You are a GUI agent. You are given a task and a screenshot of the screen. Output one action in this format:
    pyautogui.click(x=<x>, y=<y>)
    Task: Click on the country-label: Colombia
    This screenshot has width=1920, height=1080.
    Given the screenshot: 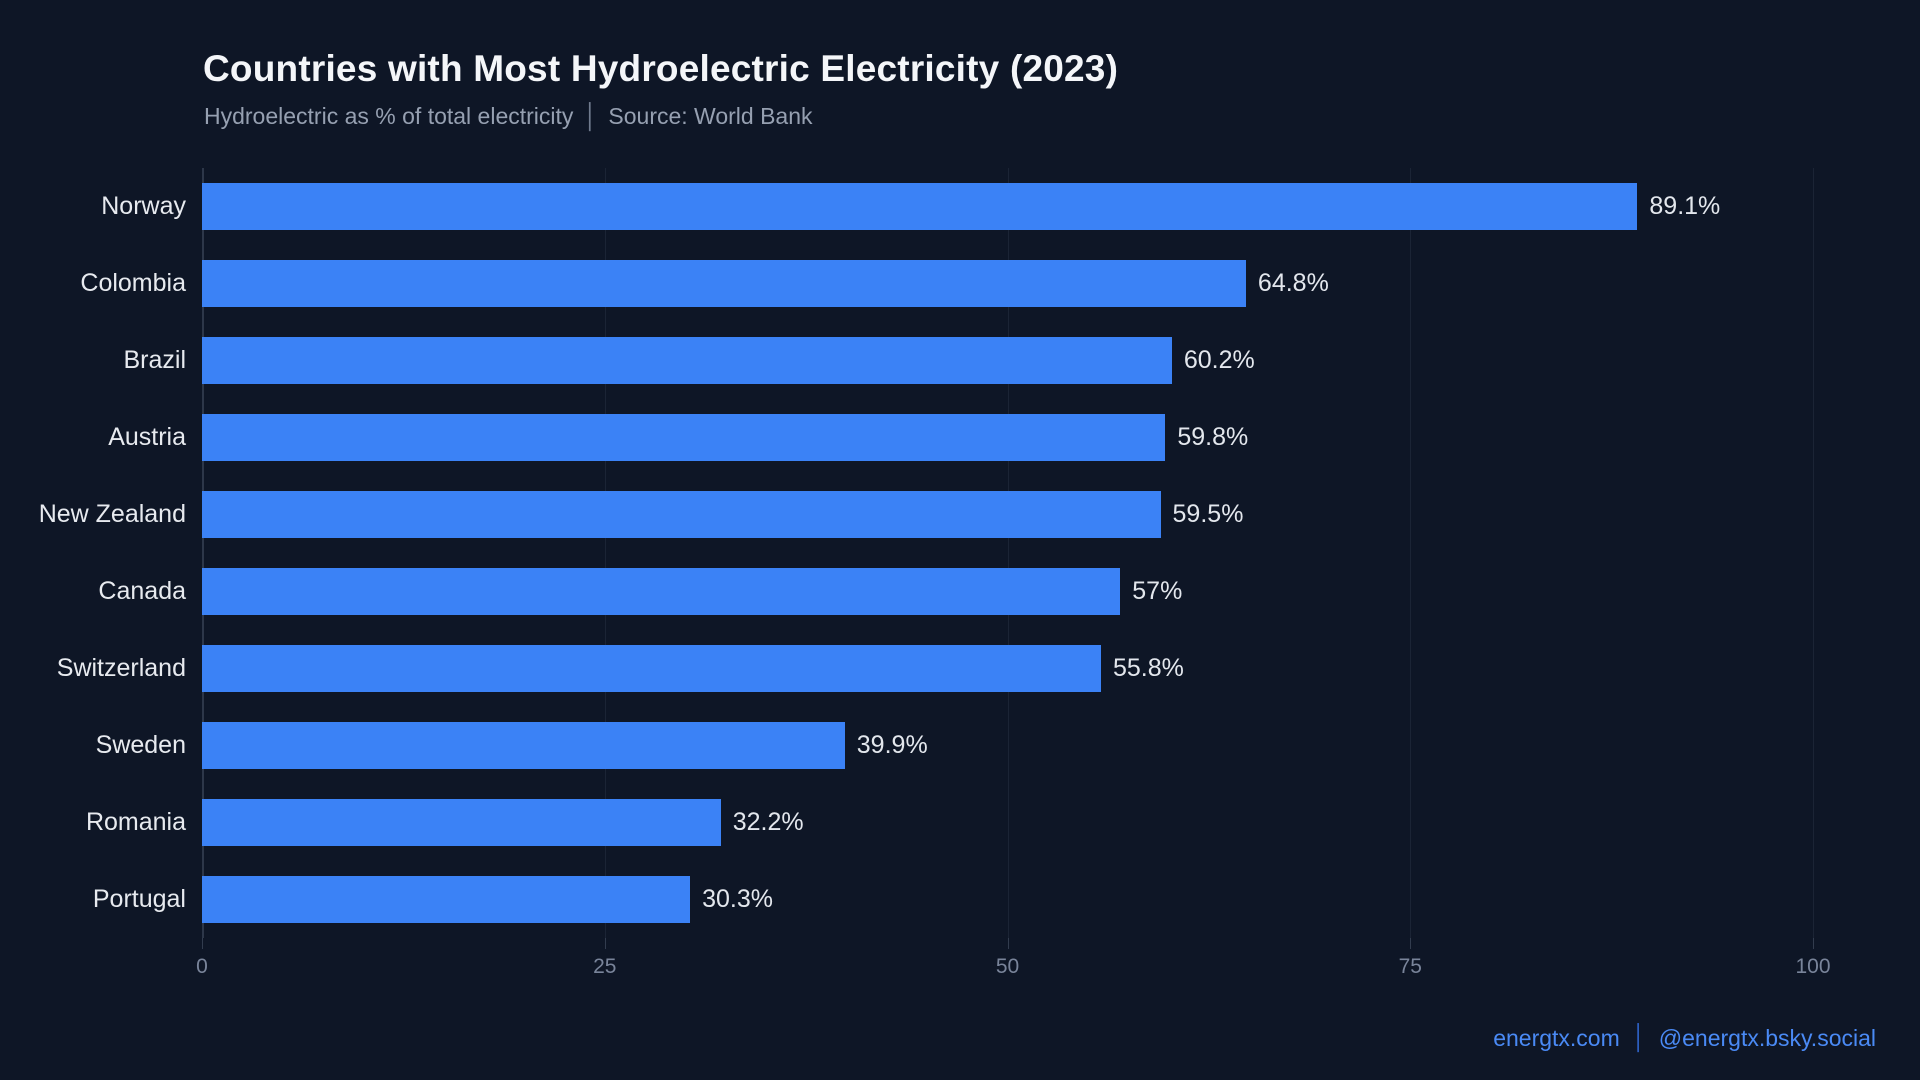 What is the action you would take?
    pyautogui.click(x=133, y=283)
    